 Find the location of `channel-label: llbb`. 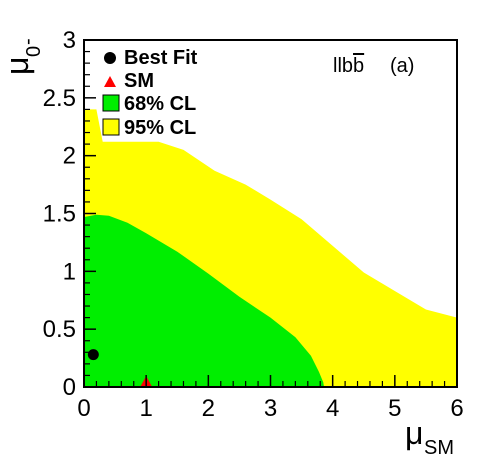

channel-label: llbb is located at coordinates (348, 66).